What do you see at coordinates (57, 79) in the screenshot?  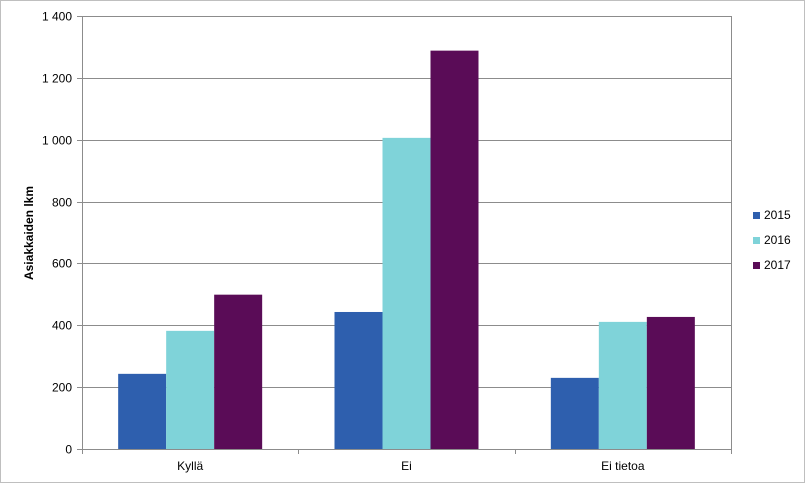 I see `y-tick-label: 1 200` at bounding box center [57, 79].